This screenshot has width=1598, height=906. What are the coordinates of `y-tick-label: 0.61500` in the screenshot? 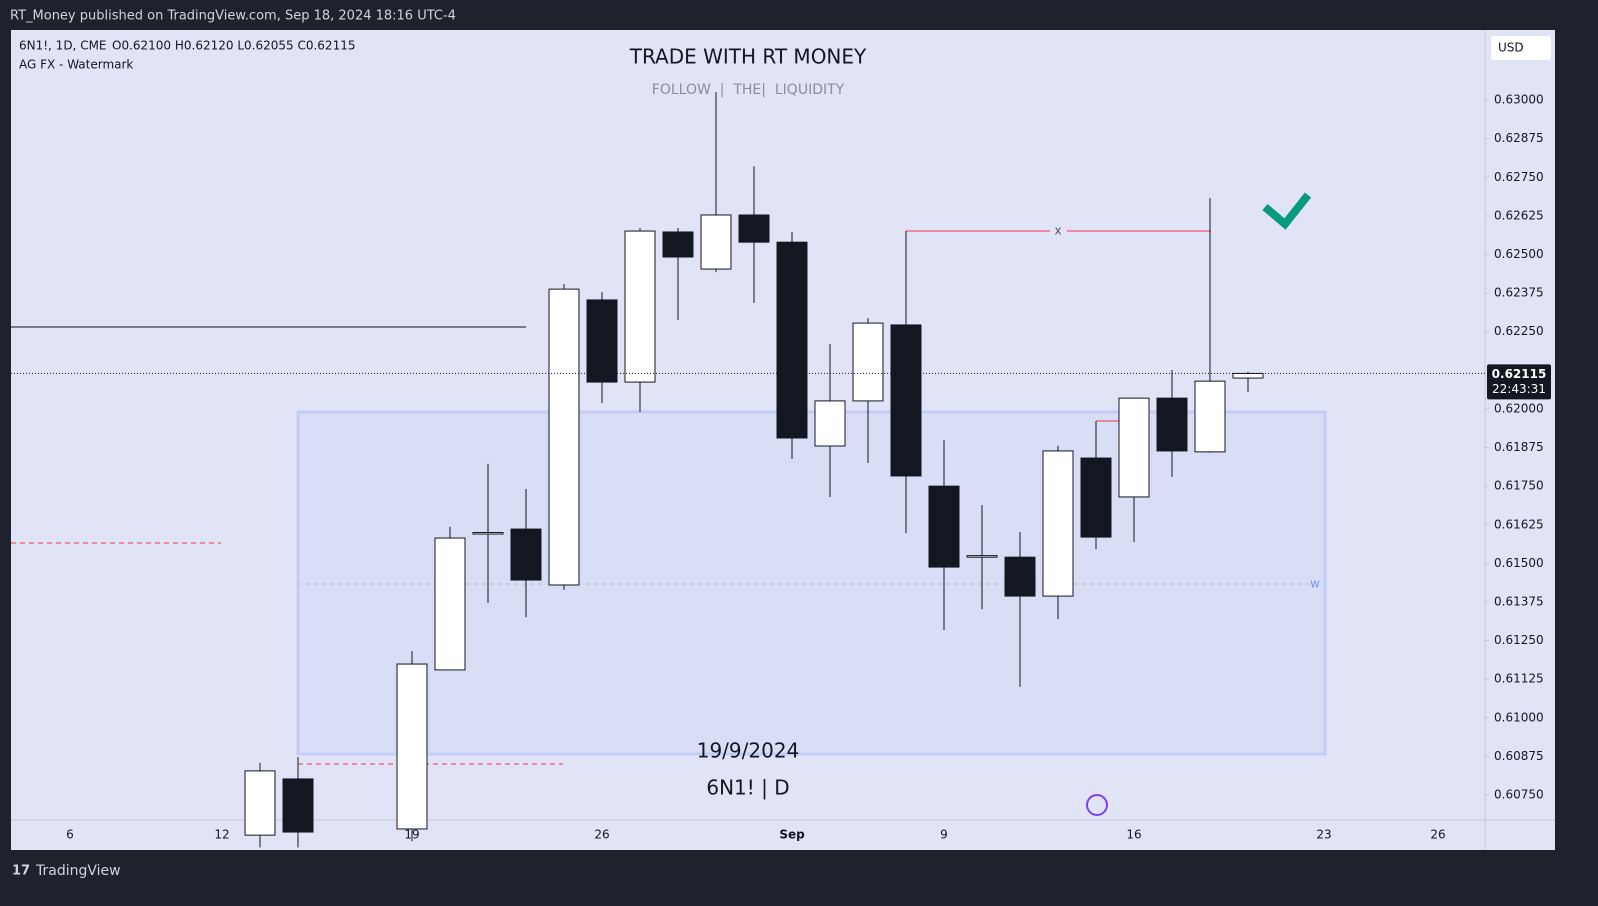 It's located at (1519, 563).